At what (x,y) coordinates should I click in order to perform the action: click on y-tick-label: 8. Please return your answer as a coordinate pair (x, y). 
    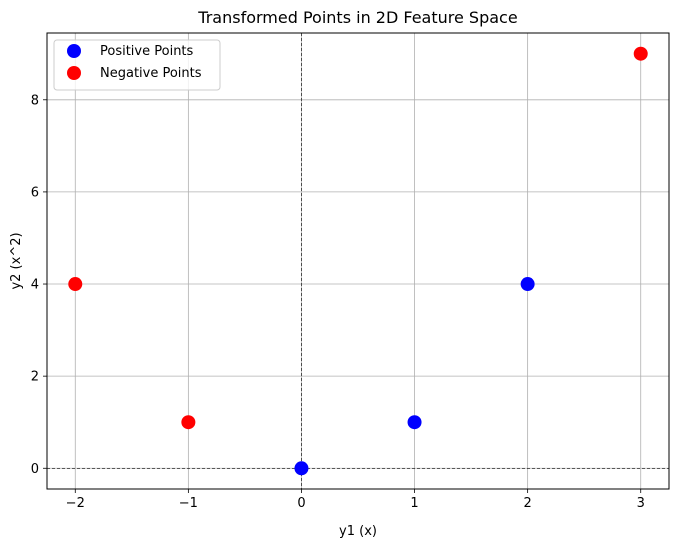
    Looking at the image, I should click on (35, 100).